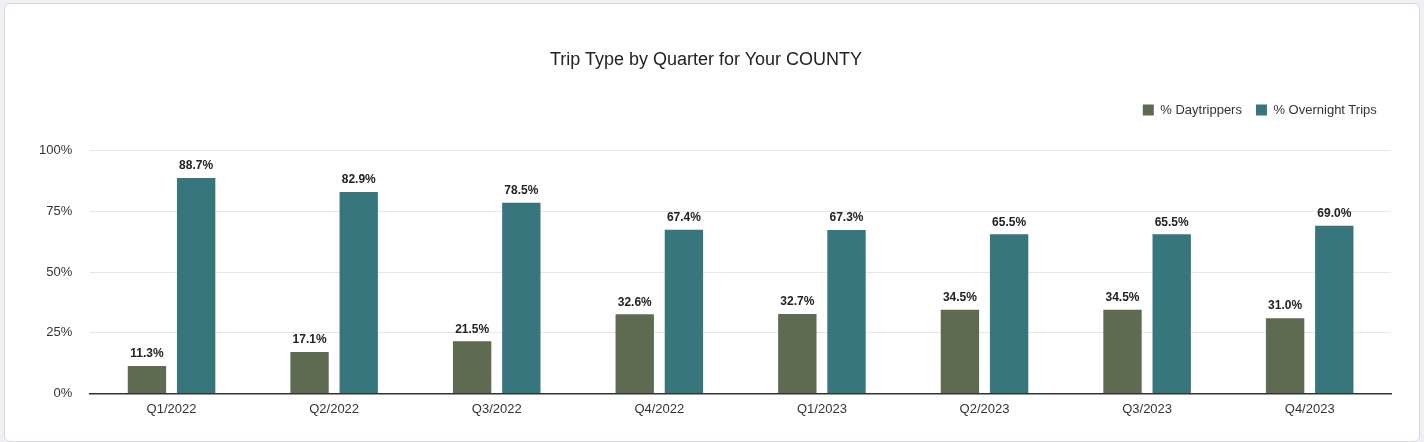 This screenshot has height=442, width=1424. What do you see at coordinates (309, 339) in the screenshot?
I see `data-label: 17.1%` at bounding box center [309, 339].